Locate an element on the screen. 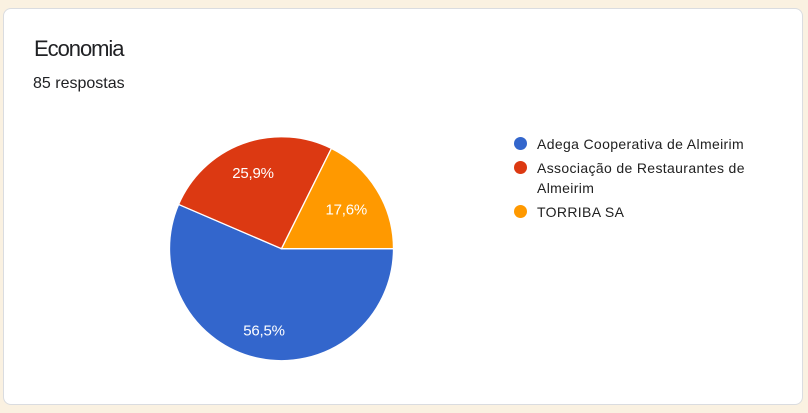 Image resolution: width=808 pixels, height=413 pixels. svg-text: 17,6% is located at coordinates (347, 210).